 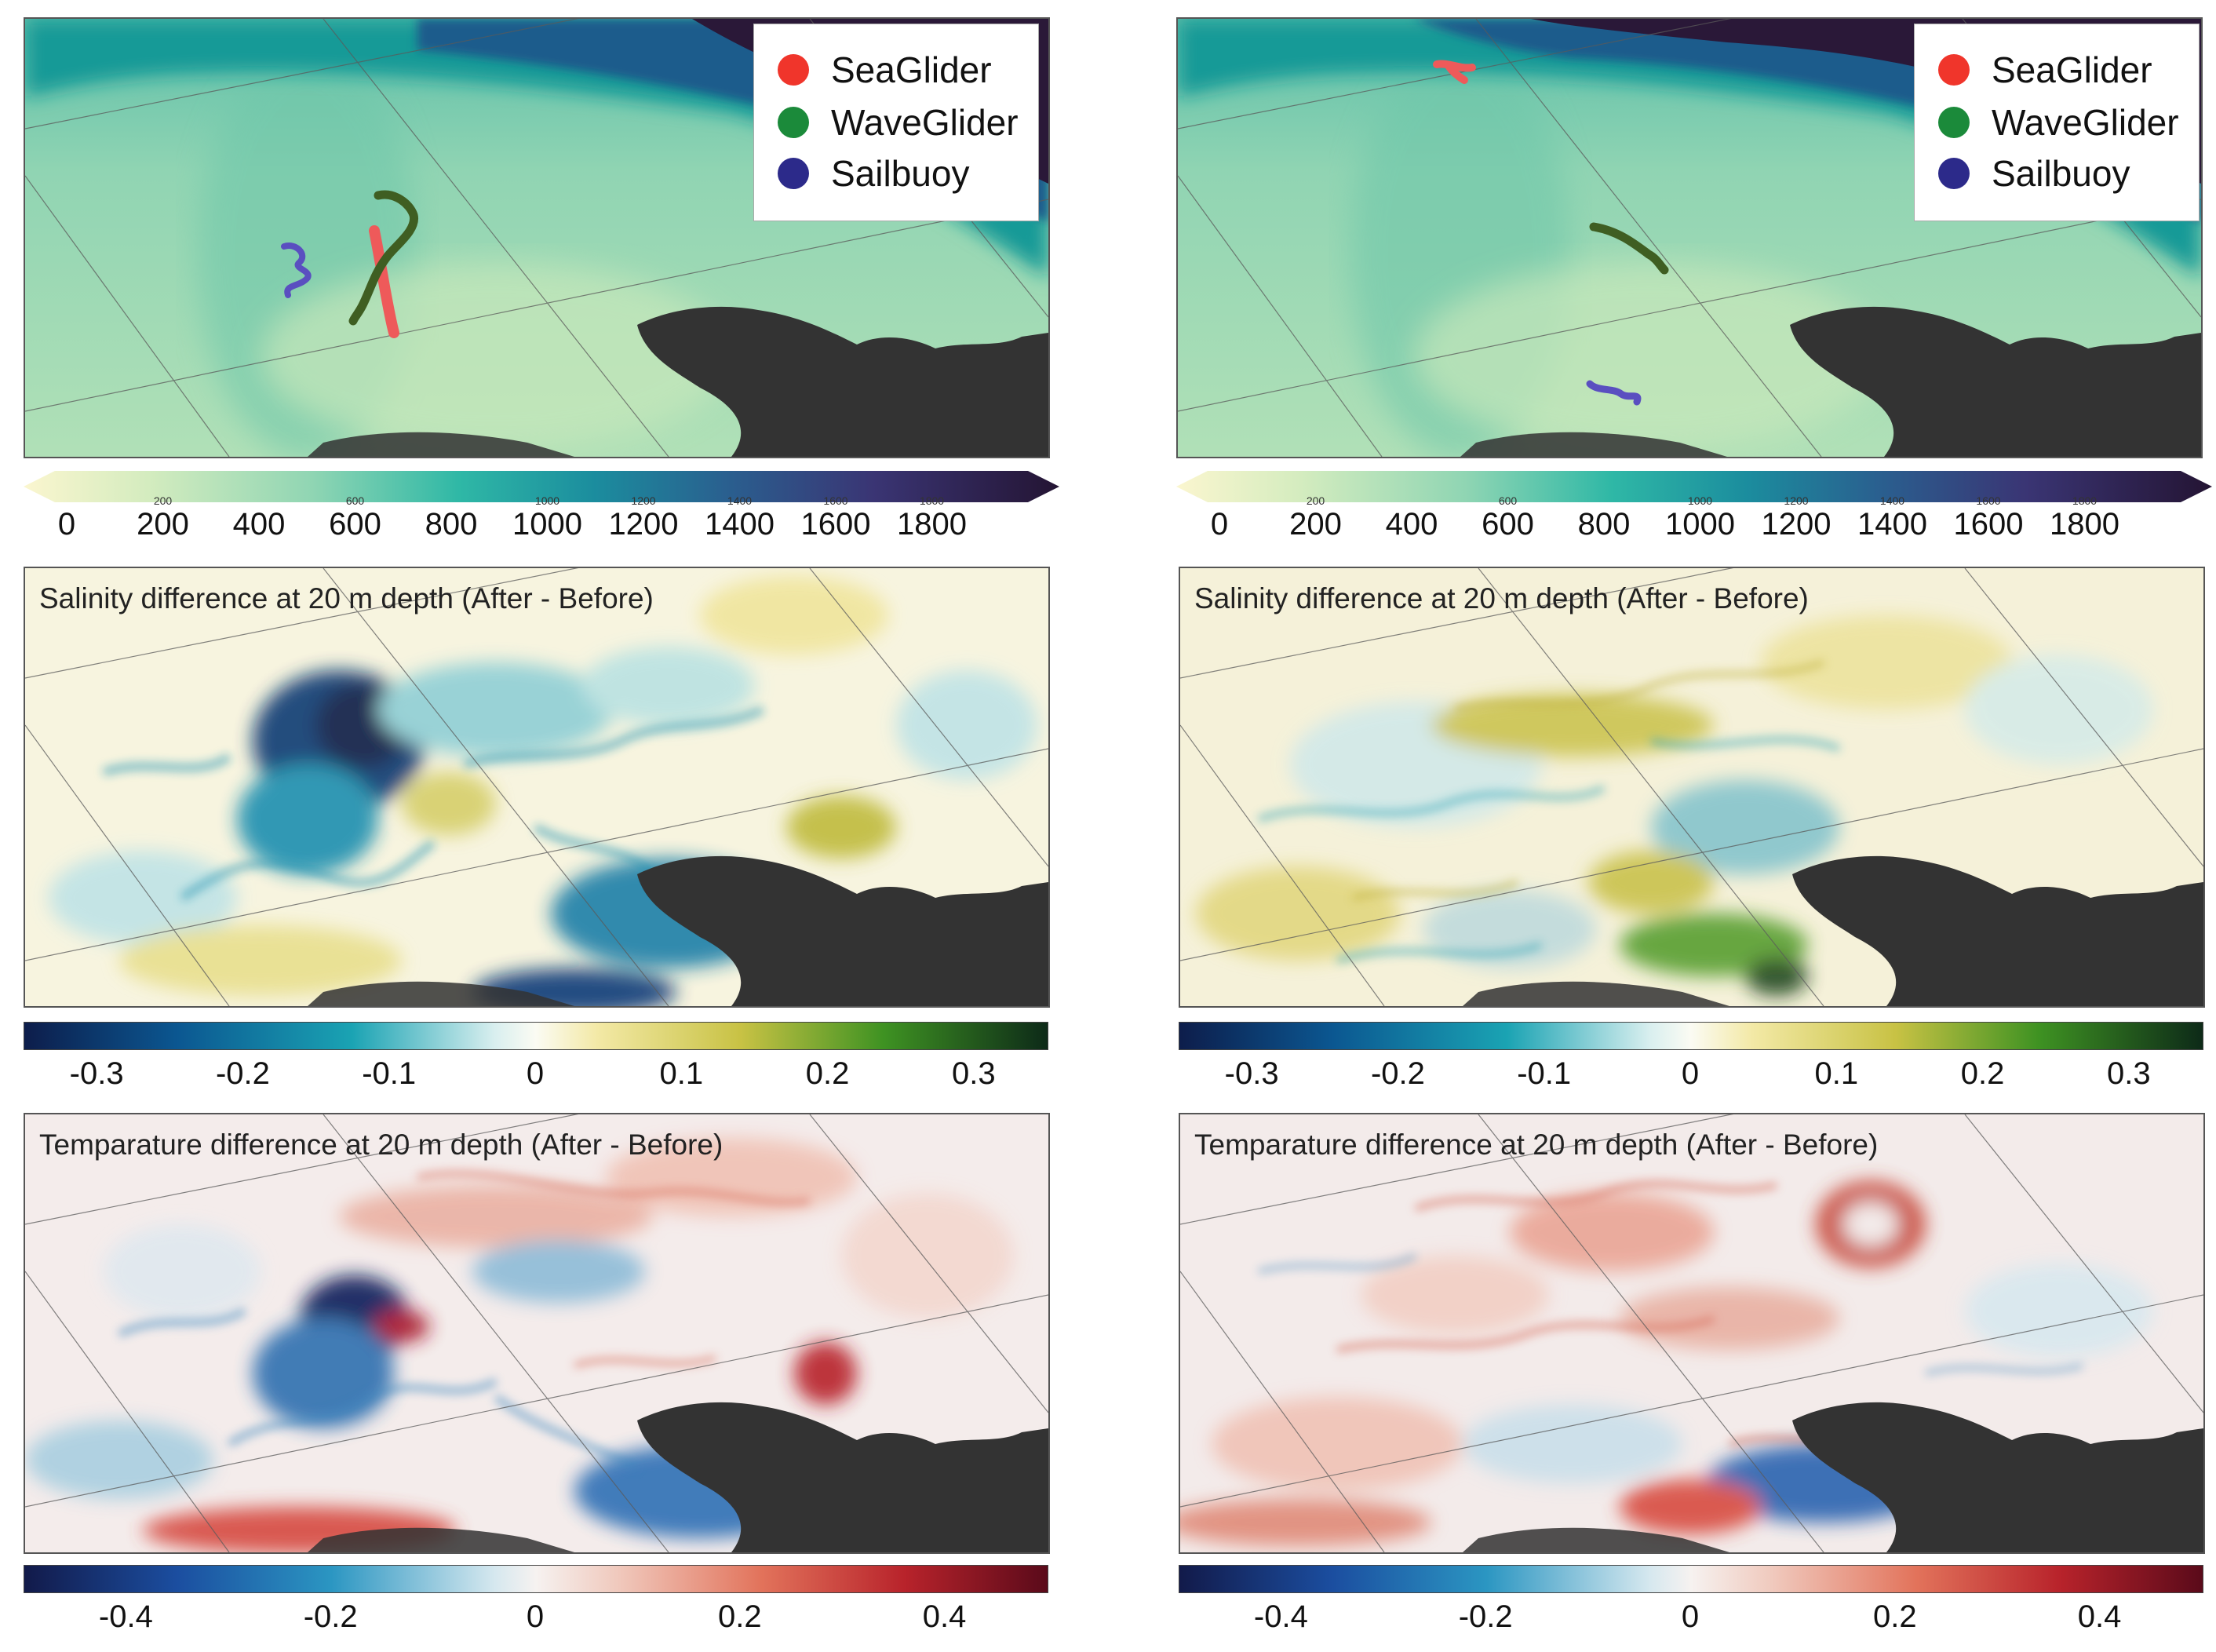 I want to click on seaglider-track, so click(x=384, y=281).